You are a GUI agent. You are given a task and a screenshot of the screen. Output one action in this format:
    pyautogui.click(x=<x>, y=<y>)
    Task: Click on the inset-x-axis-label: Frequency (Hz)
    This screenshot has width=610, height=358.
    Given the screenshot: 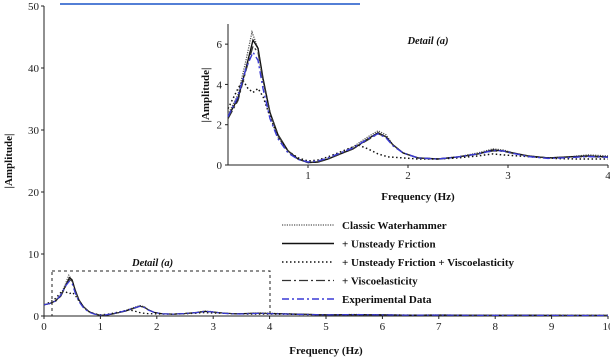 What is the action you would take?
    pyautogui.click(x=418, y=197)
    